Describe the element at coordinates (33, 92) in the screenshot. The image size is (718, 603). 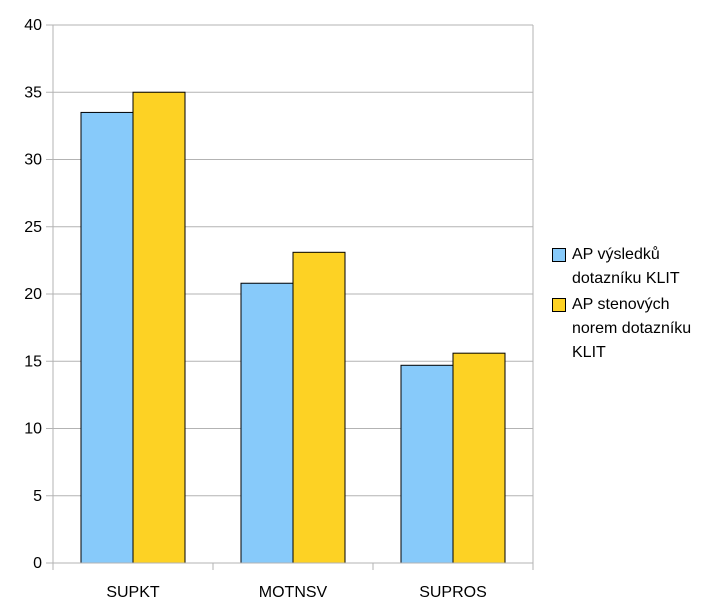
I see `y-tick-label: 35` at that location.